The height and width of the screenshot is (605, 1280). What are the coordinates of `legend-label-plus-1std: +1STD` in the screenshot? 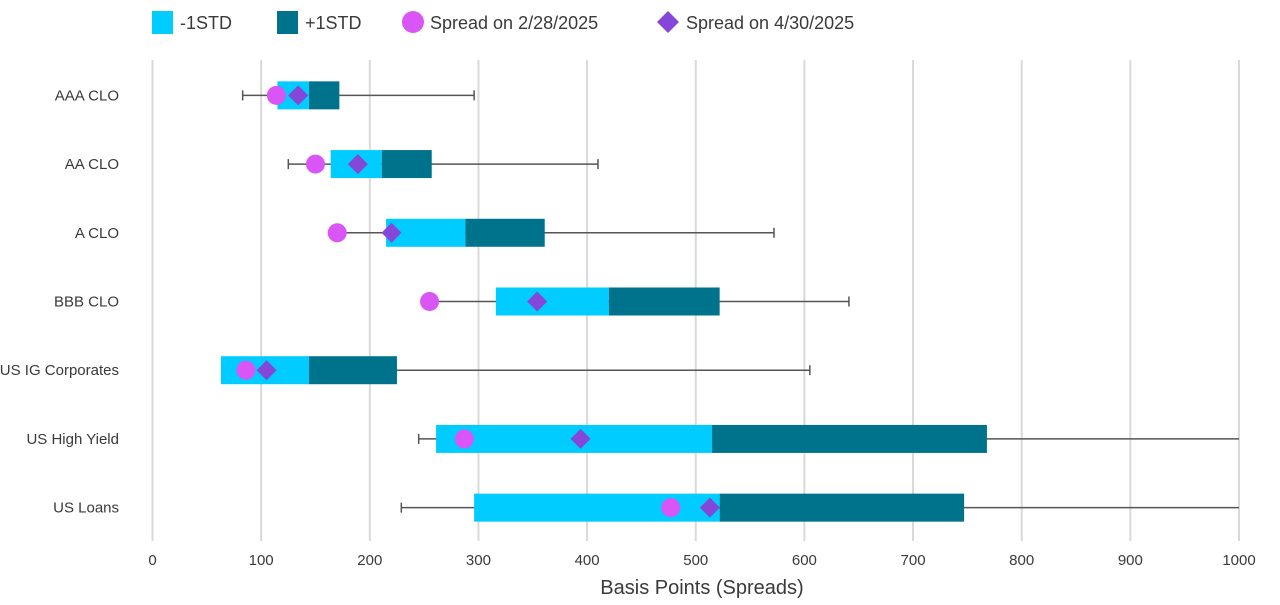 It's located at (333, 23).